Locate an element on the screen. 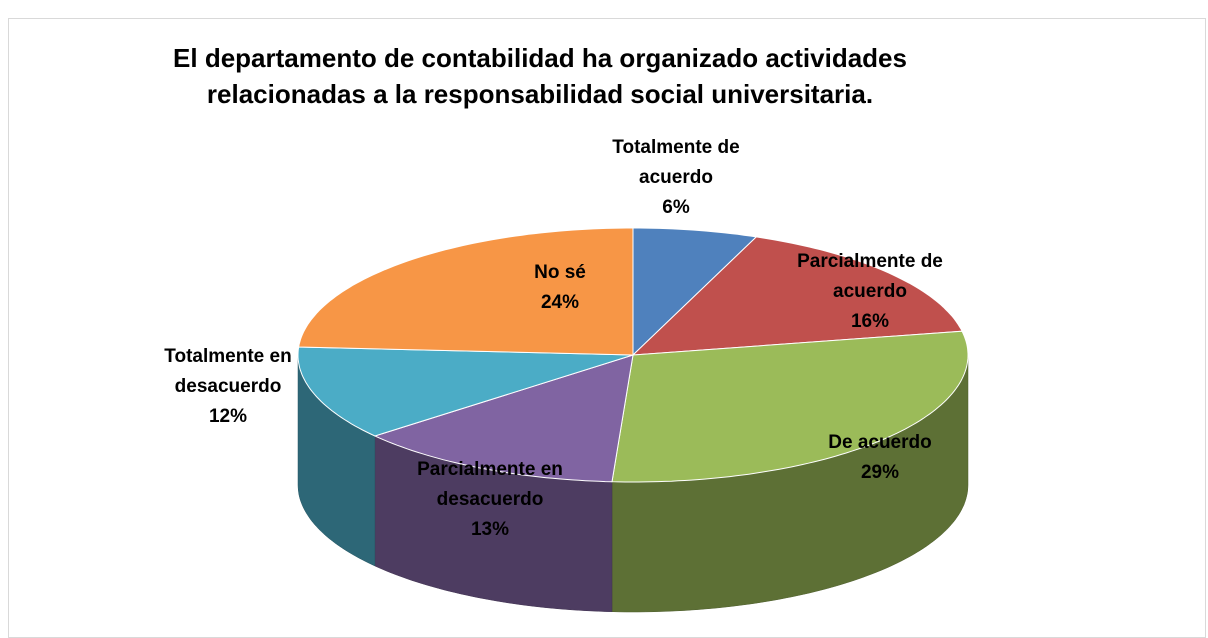 Image resolution: width=1208 pixels, height=638 pixels. data-label: Totalmente en desacuerdo 12% is located at coordinates (228, 387).